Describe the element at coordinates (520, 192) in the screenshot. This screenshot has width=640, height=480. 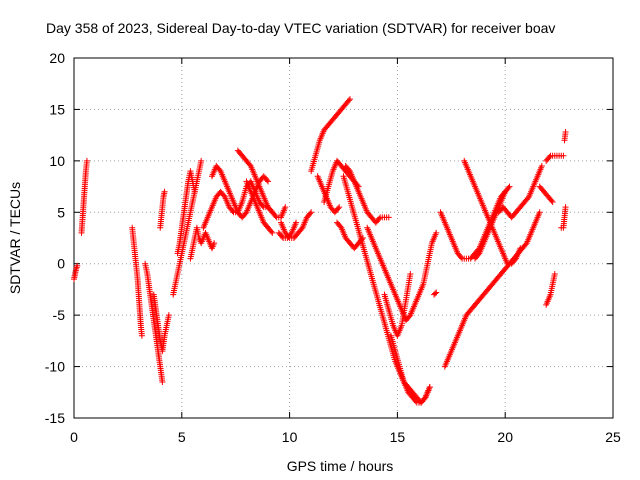
I see `series-s30` at that location.